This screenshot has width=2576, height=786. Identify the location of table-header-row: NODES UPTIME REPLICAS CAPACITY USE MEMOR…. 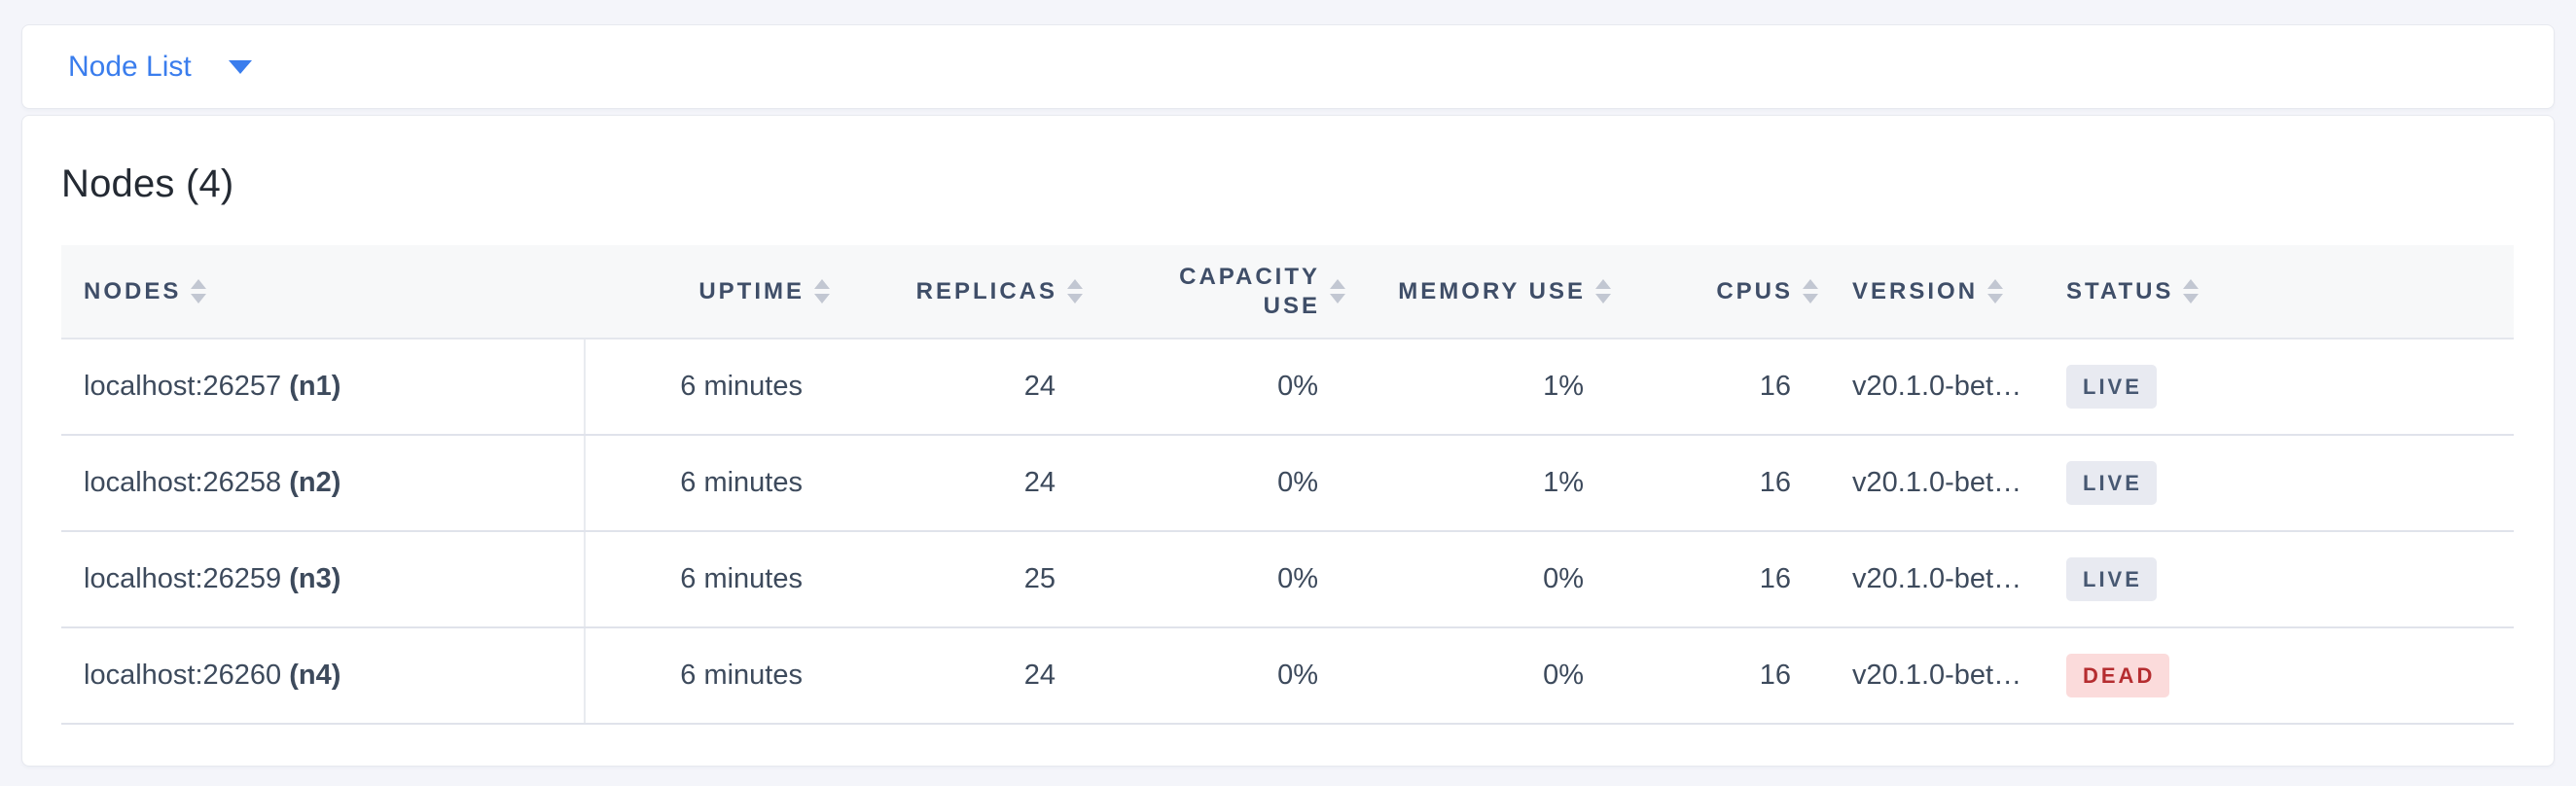
(1287, 292).